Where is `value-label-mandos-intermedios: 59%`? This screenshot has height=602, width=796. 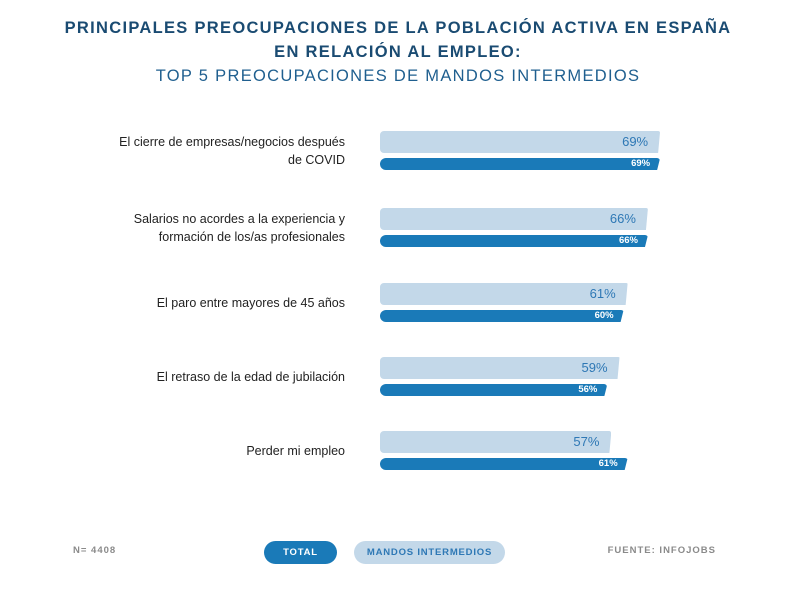 value-label-mandos-intermedios: 59% is located at coordinates (594, 367).